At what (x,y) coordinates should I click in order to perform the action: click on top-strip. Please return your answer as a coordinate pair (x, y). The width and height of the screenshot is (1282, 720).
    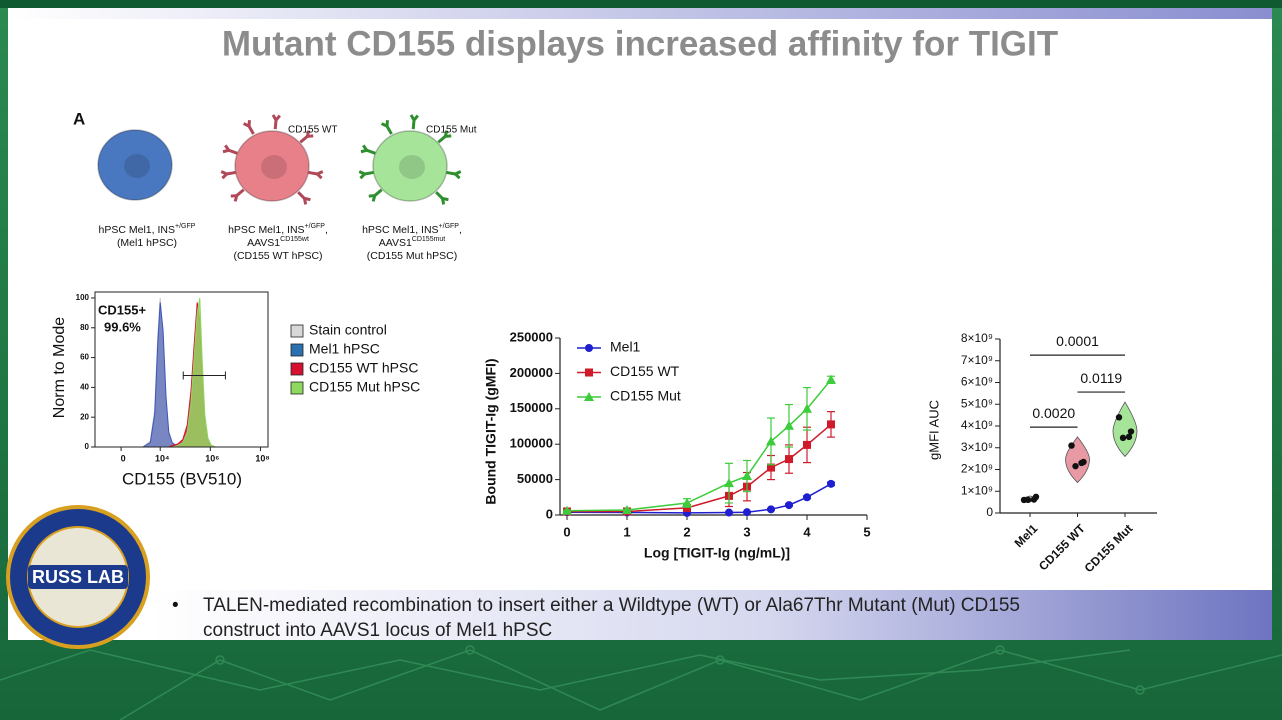
    Looking at the image, I should click on (641, 4).